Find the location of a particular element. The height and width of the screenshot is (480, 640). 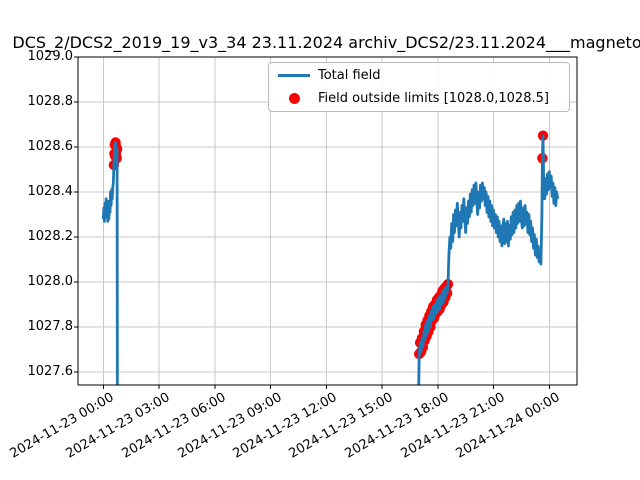

y-tick-label: 1028.2 is located at coordinates (50, 236).